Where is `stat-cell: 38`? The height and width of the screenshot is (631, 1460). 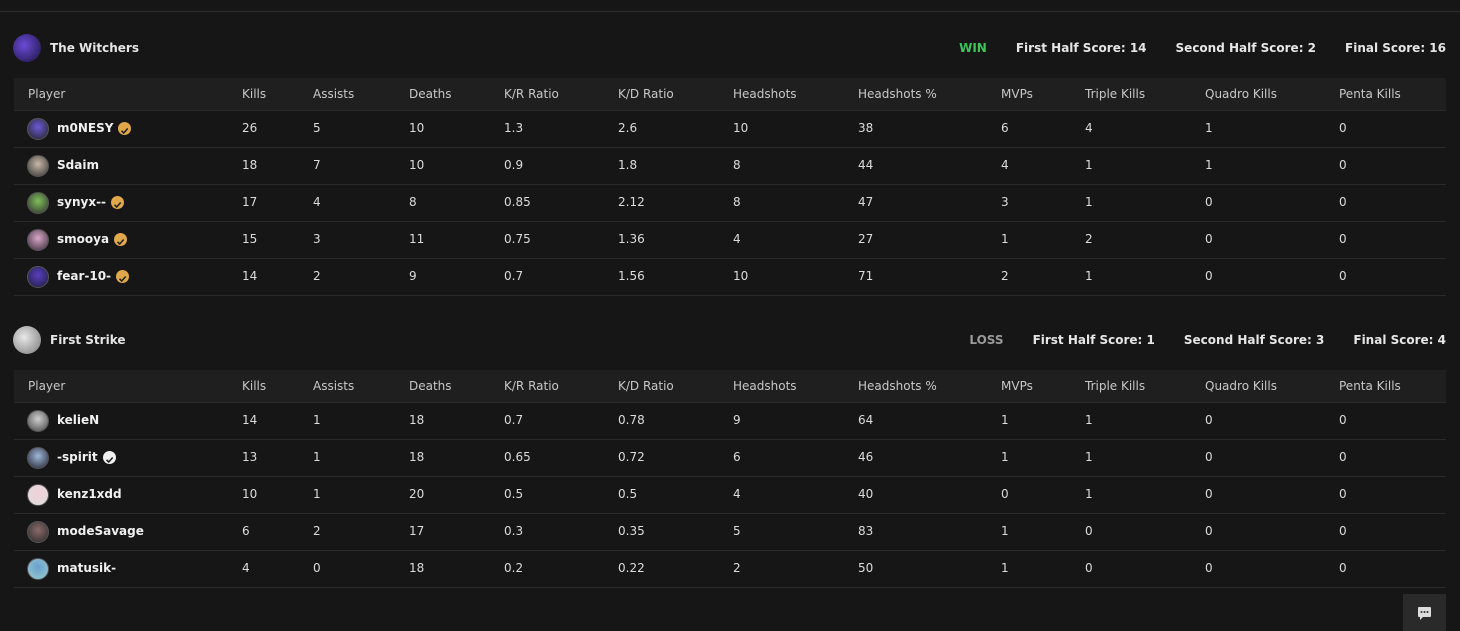 stat-cell: 38 is located at coordinates (866, 128).